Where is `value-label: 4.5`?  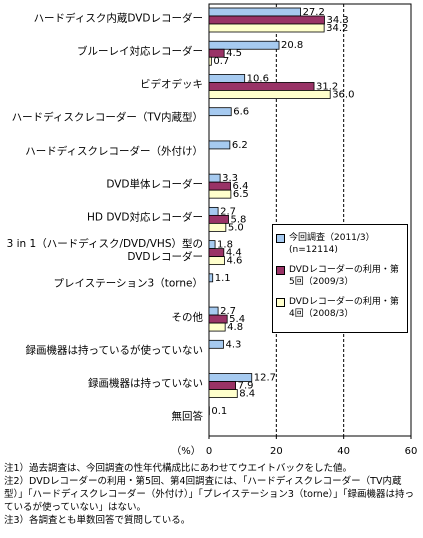
value-label: 4.5 is located at coordinates (234, 53).